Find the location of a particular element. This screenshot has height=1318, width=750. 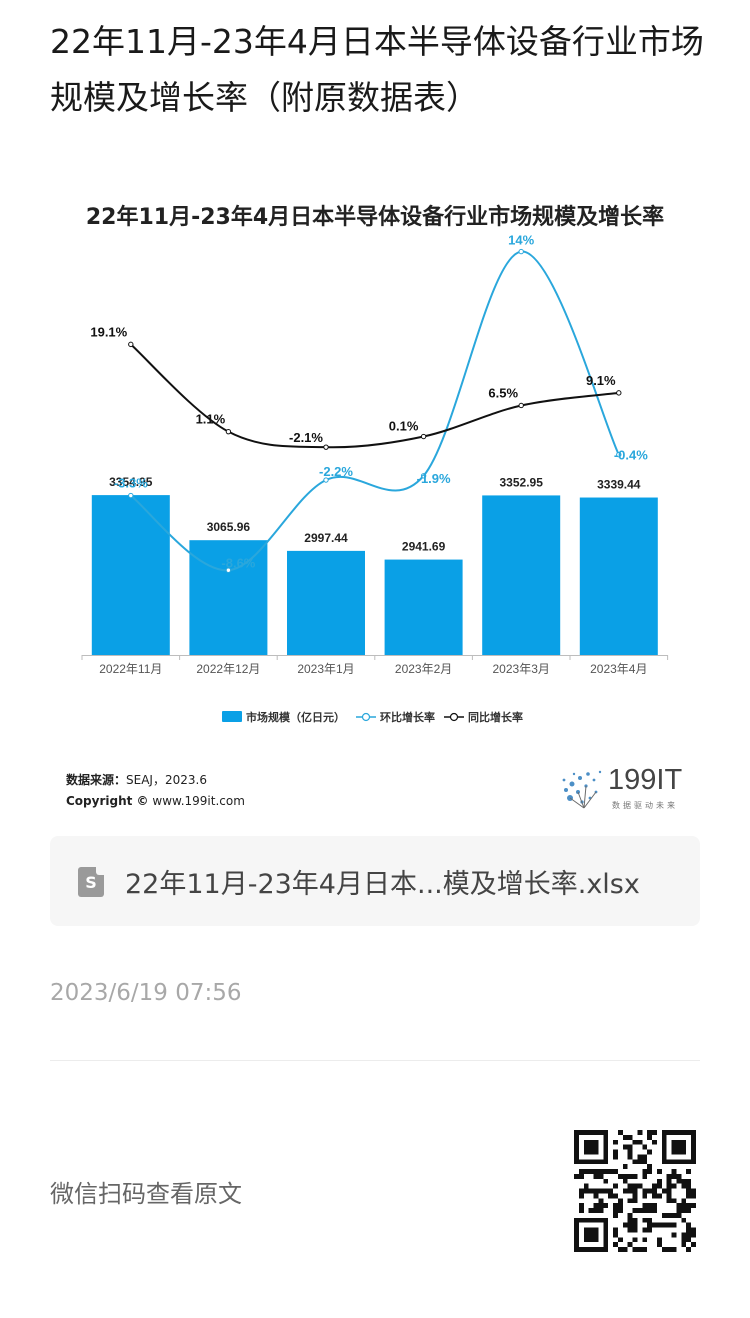

article-title: 22年11月-23年4月日本半导体设备行业市场规模及增长率（附原数据表） is located at coordinates (377, 69).